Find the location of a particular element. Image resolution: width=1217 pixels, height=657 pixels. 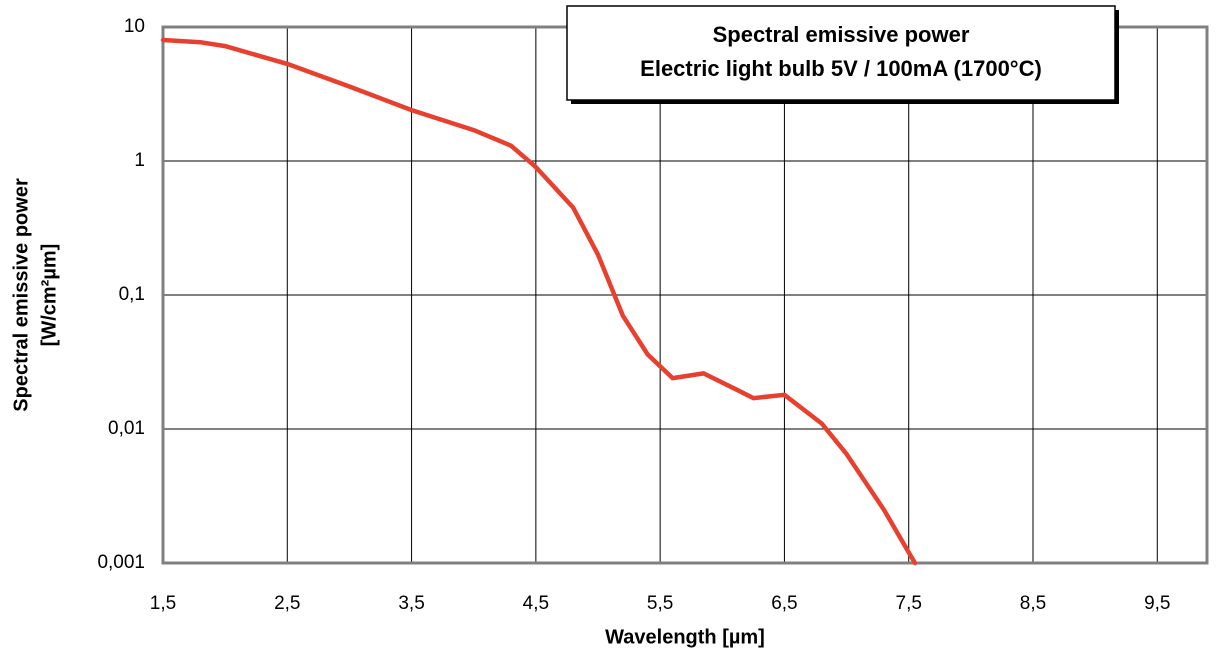

y-tick-label: 0,001 is located at coordinates (121, 562).